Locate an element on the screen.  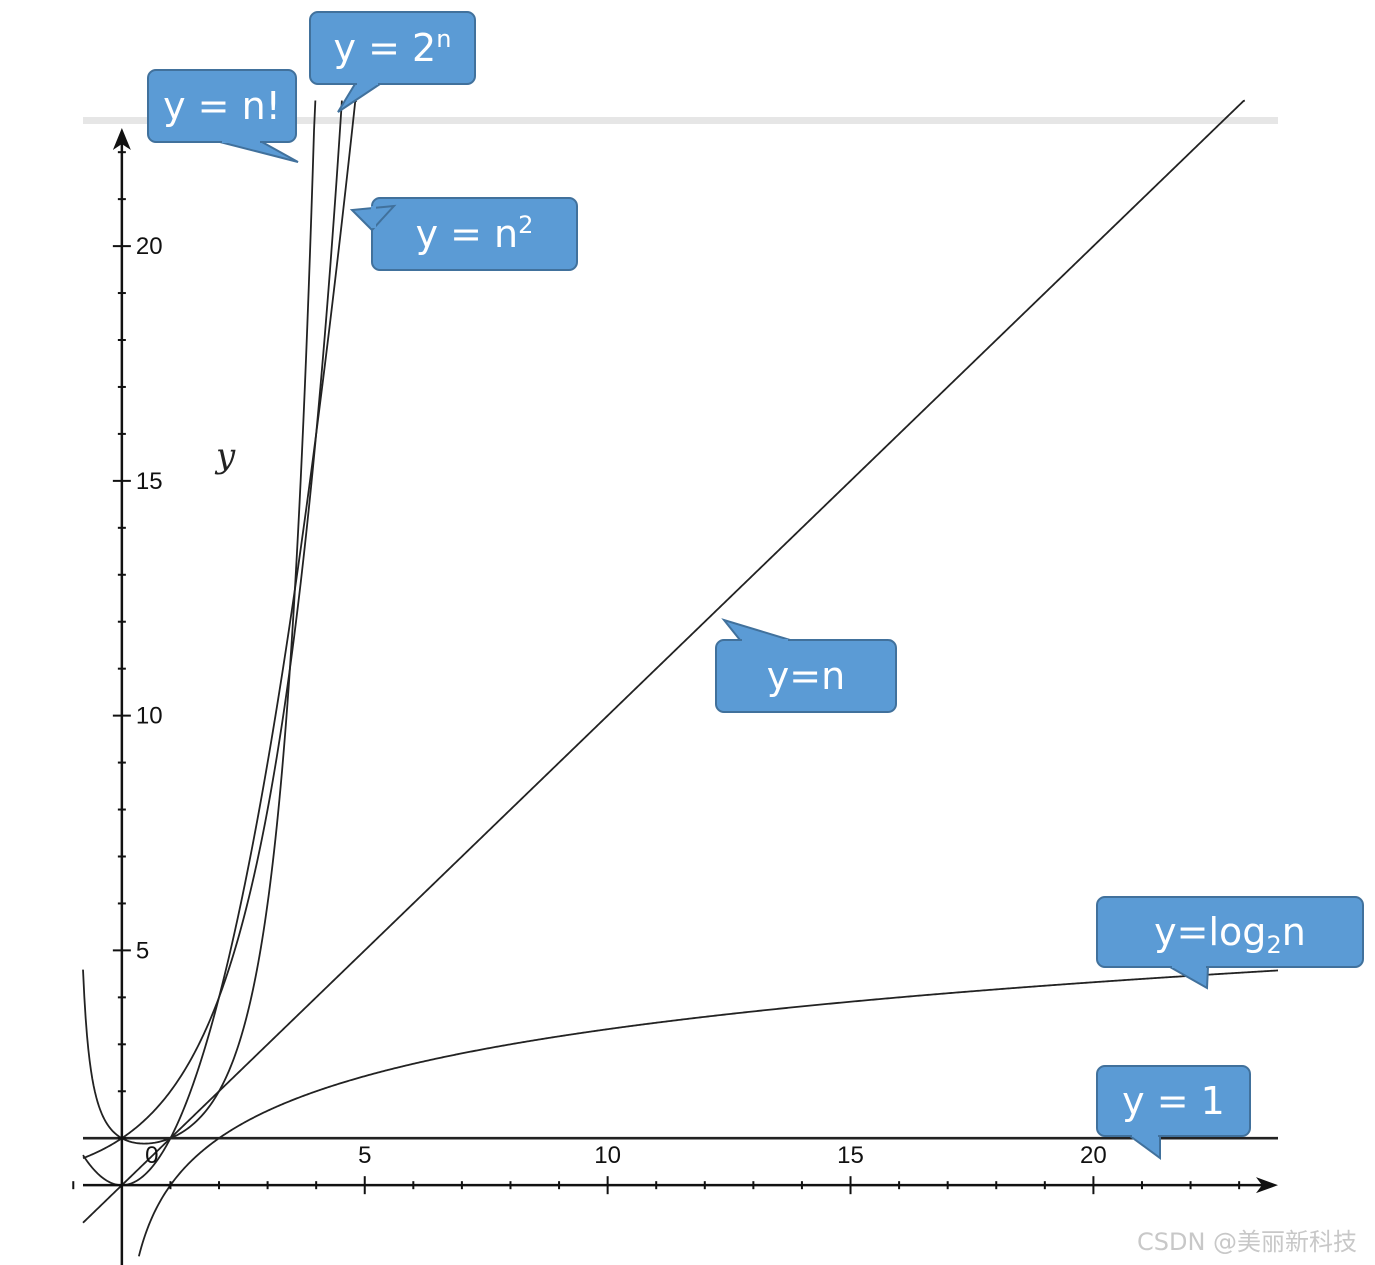
y-tick-label: 15 is located at coordinates (149, 481).